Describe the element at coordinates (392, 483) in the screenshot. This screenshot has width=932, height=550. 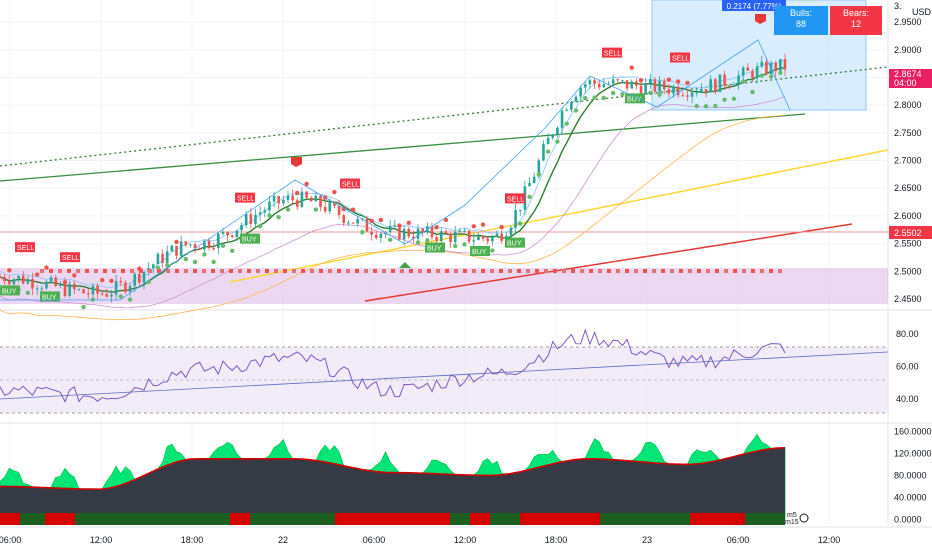
I see `volume-dark-area` at that location.